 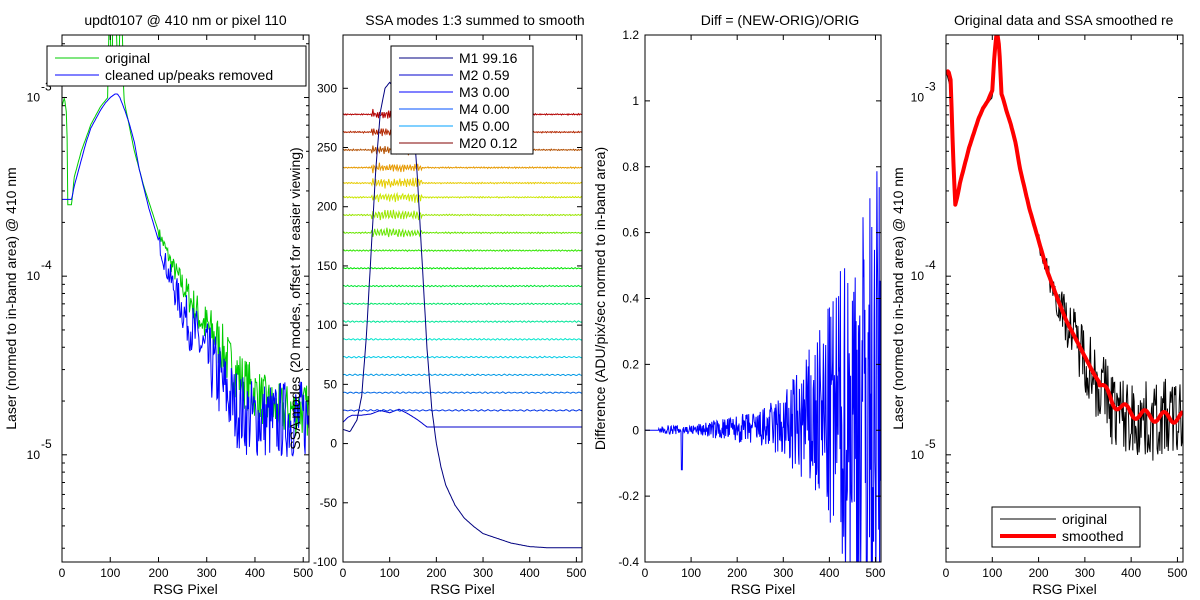 I want to click on legend-label: smoothed, so click(x=1092, y=536).